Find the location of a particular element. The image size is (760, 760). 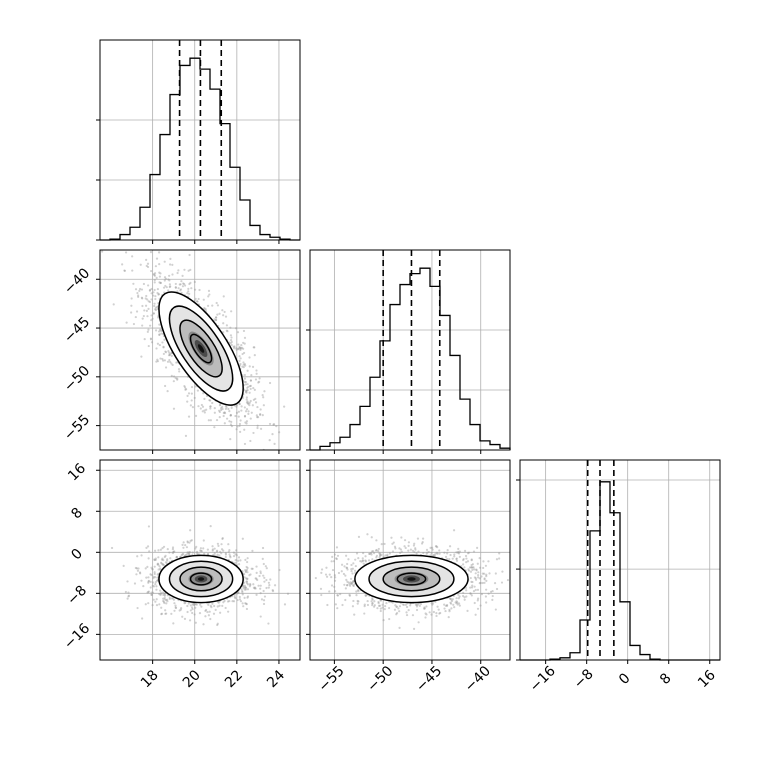

contour-line is located at coordinates (201, 579).